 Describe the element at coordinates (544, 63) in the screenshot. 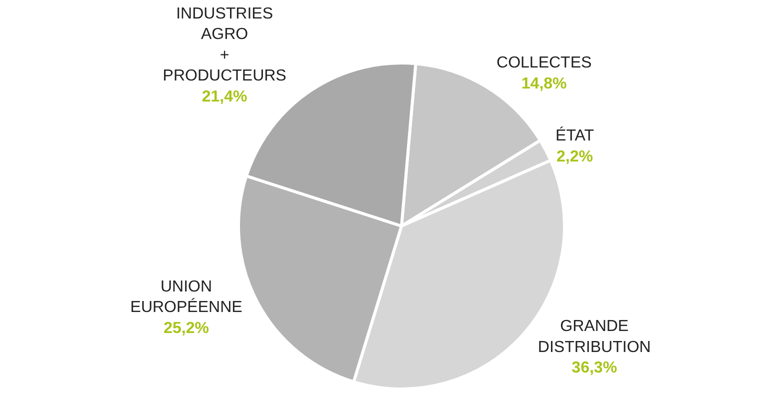

I see `slice-label: COLLECTES` at that location.